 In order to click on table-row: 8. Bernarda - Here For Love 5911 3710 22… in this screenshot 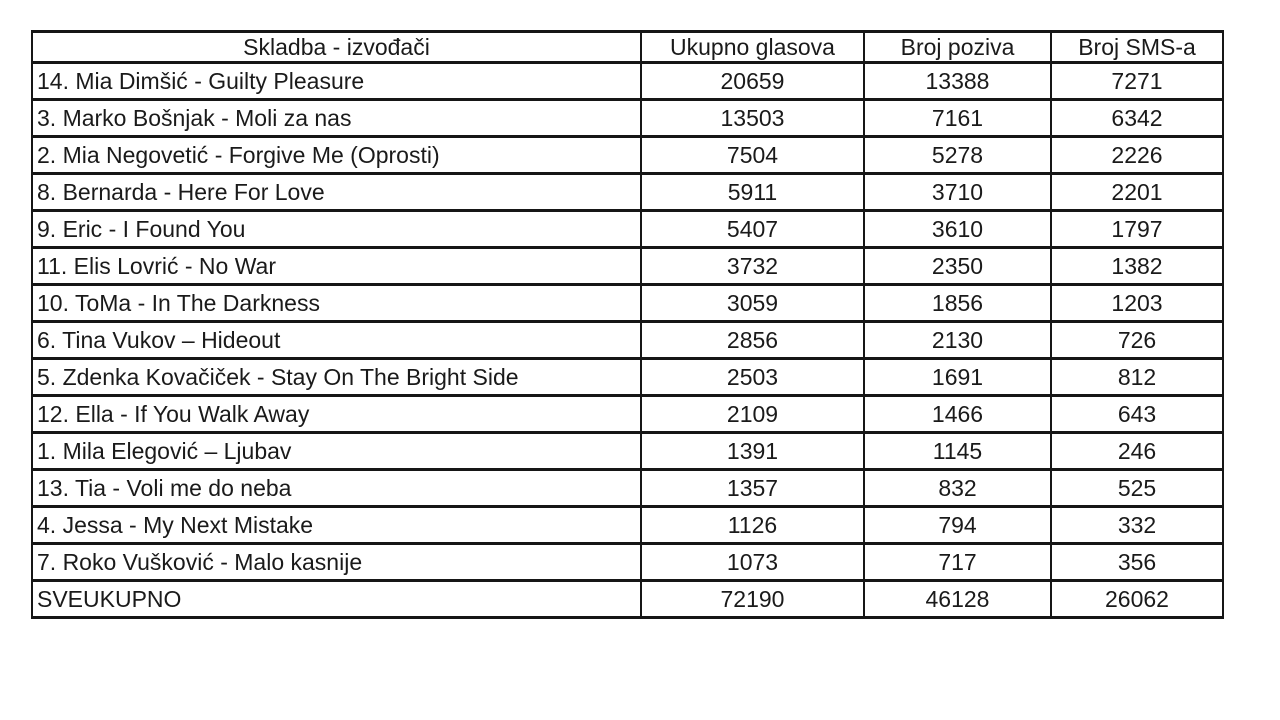, I will do `click(627, 192)`.